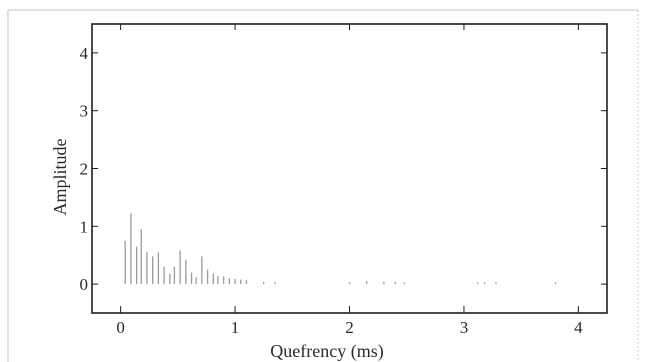 The height and width of the screenshot is (362, 647). Describe the element at coordinates (326, 351) in the screenshot. I see `x-axis-label: Quefrency (ms)` at that location.